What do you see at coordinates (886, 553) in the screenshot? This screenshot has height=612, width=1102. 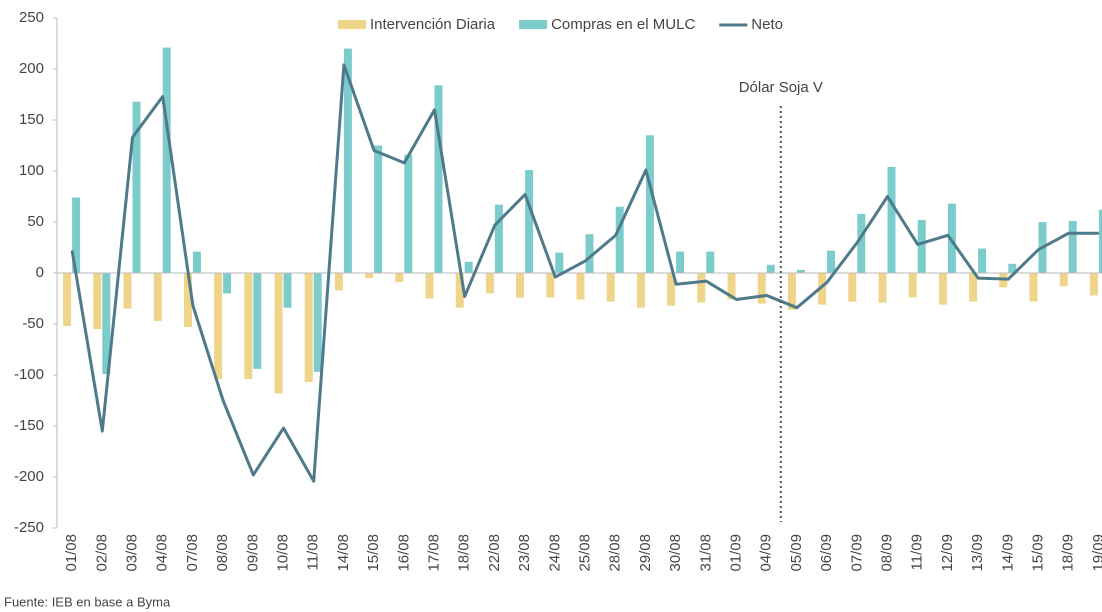 I see `x-tick-label: 08/09` at bounding box center [886, 553].